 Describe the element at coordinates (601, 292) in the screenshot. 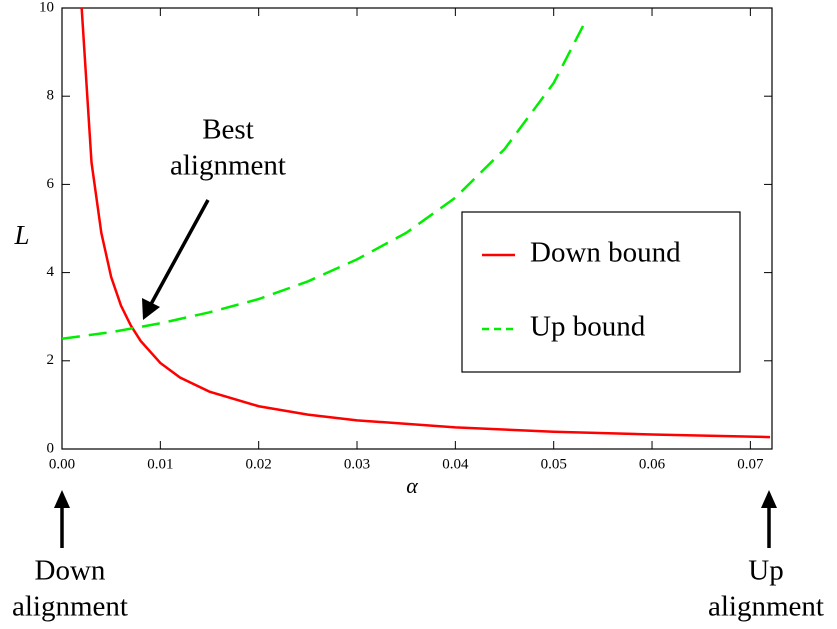

I see `legend-box` at that location.